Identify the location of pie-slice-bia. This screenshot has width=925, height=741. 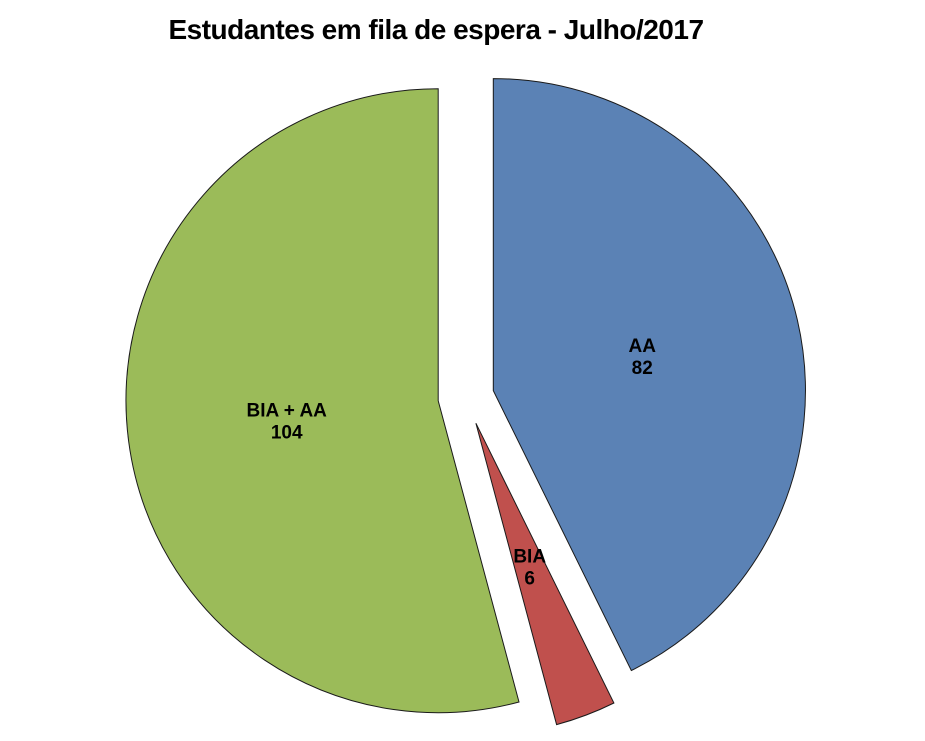
(545, 574).